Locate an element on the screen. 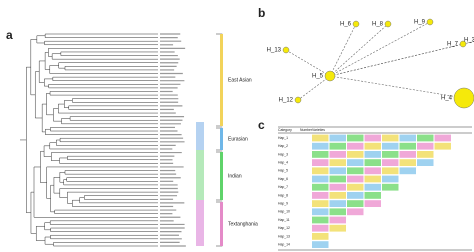 The image size is (474, 252). node-label: H_6 is located at coordinates (346, 25).